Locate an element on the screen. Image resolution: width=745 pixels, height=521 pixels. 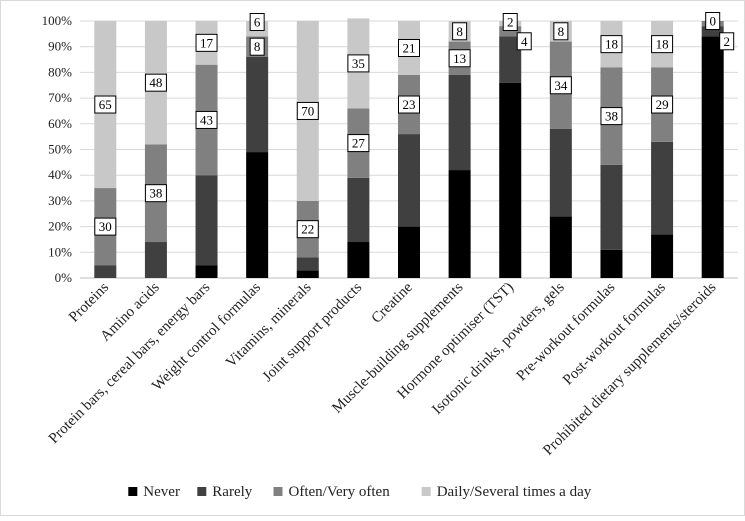
data-label-text: 34 is located at coordinates (561, 85).